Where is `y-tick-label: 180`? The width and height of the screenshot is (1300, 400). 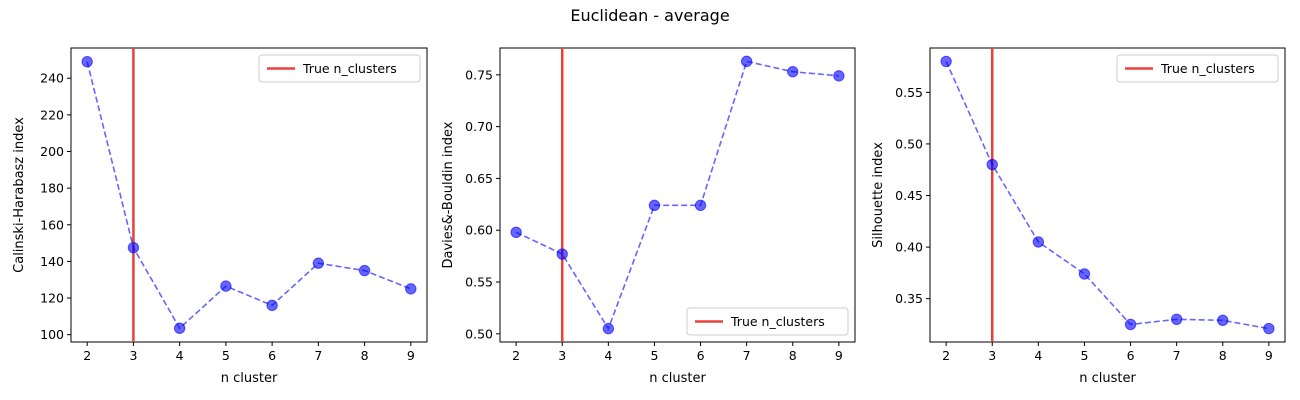
y-tick-label: 180 is located at coordinates (52, 188).